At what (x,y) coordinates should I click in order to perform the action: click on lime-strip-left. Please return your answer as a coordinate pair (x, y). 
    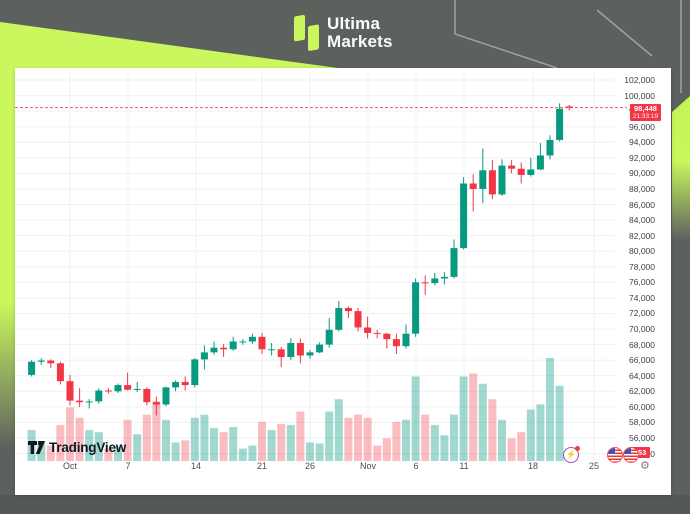
    Looking at the image, I should click on (7, 257).